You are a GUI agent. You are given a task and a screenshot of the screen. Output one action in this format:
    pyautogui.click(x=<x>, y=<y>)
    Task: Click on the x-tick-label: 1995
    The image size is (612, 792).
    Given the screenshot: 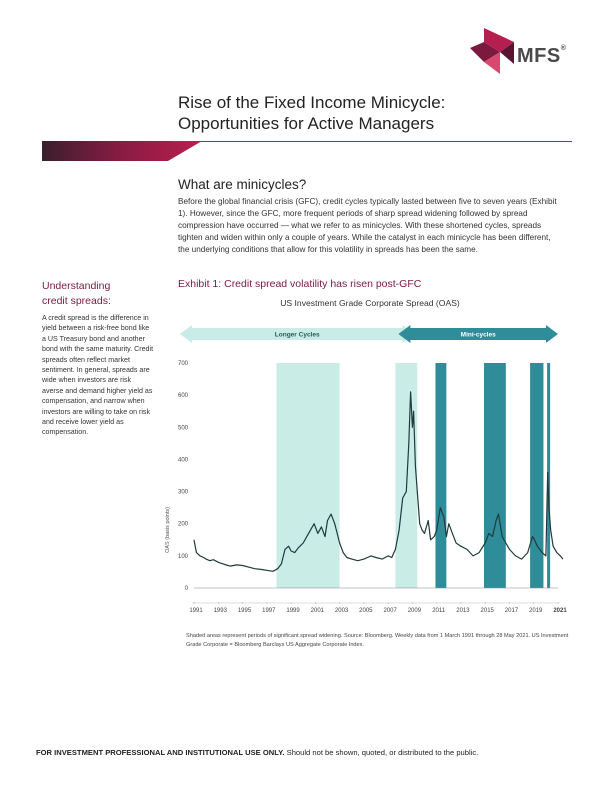 What is the action you would take?
    pyautogui.click(x=245, y=611)
    